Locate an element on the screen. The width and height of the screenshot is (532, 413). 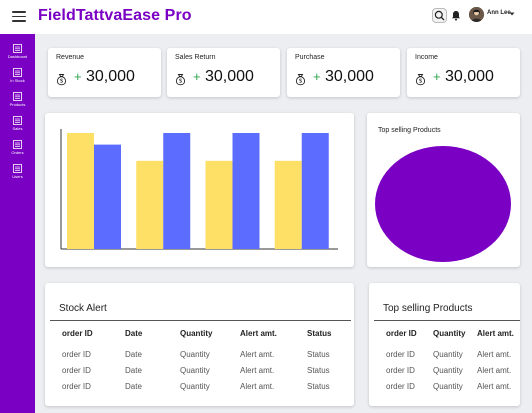
user-avatar-icon is located at coordinates (476, 14).